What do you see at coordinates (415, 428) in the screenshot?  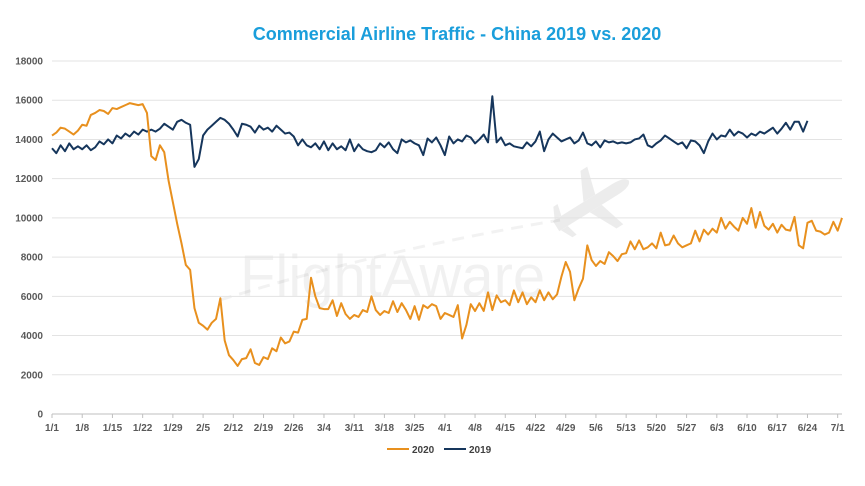 I see `x-tick-label: 3/25` at bounding box center [415, 428].